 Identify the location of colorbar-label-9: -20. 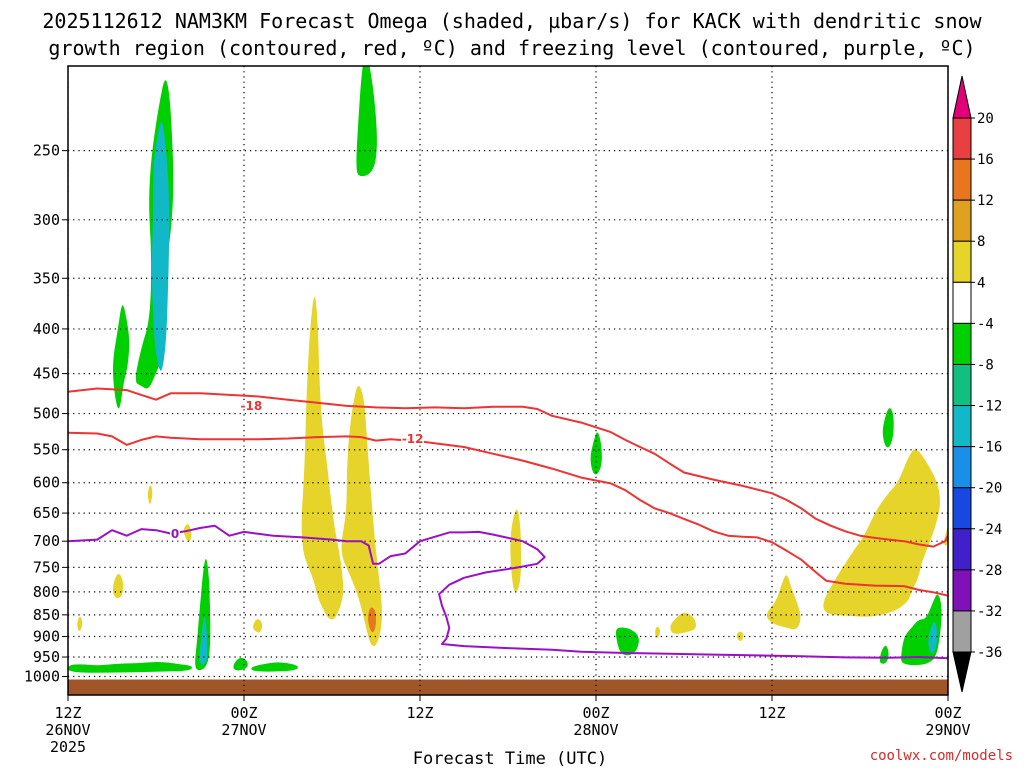
(989, 489).